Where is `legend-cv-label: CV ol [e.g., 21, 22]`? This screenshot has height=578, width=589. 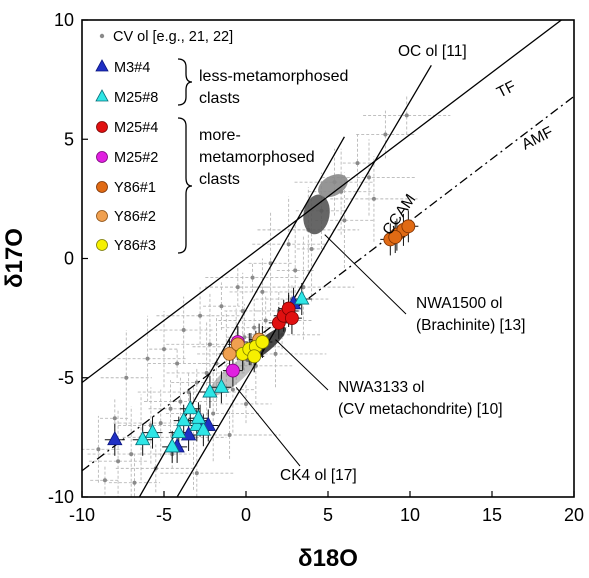 legend-cv-label: CV ol [e.g., 21, 22] is located at coordinates (173, 37).